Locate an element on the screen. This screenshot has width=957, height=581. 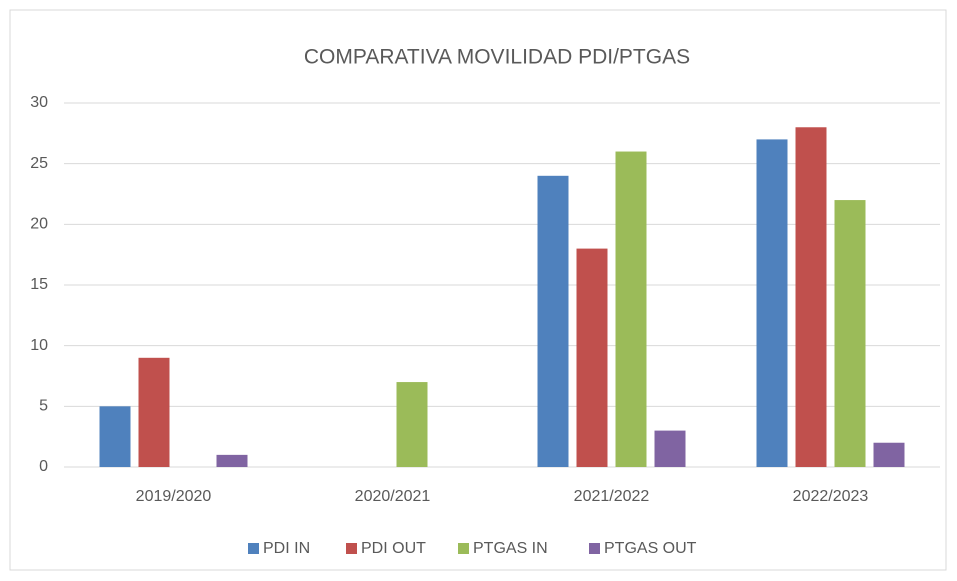
legend-label: PTGAS IN is located at coordinates (510, 548).